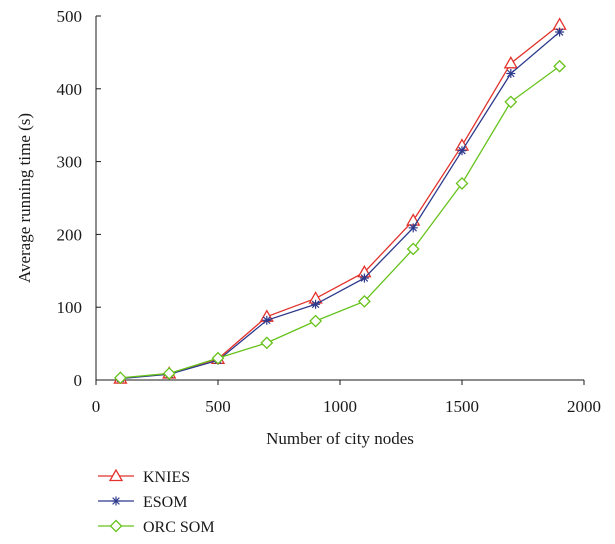  What do you see at coordinates (462, 406) in the screenshot?
I see `x-tick-label: 1500` at bounding box center [462, 406].